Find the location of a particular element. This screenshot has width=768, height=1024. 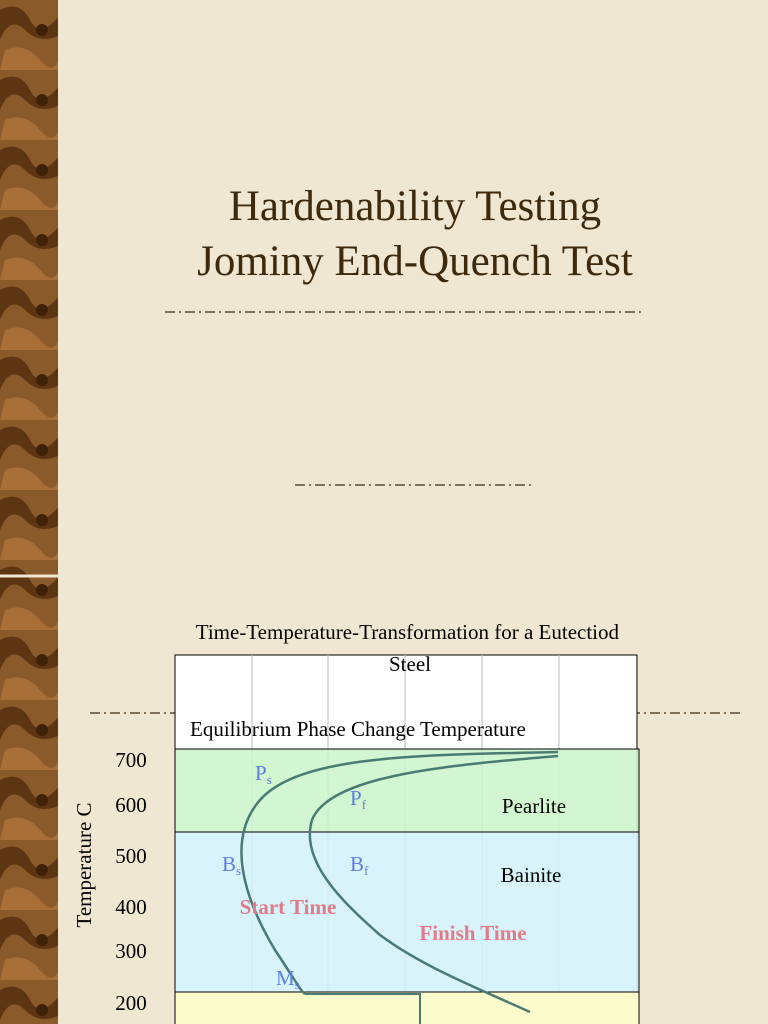

y-label: 400 is located at coordinates (131, 907).